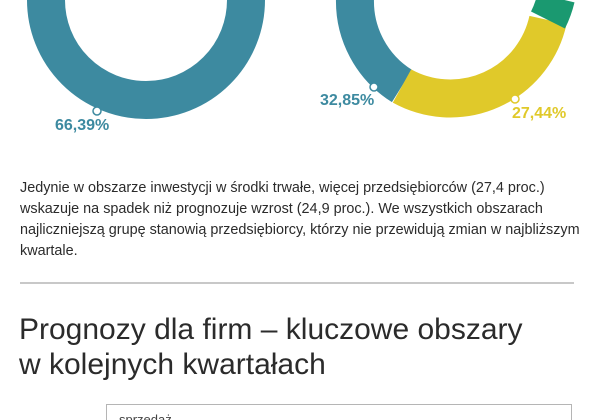 The width and height of the screenshot is (597, 420). I want to click on left-donut-label: na finansowanie zewnętrzne*, so click(147, 16).